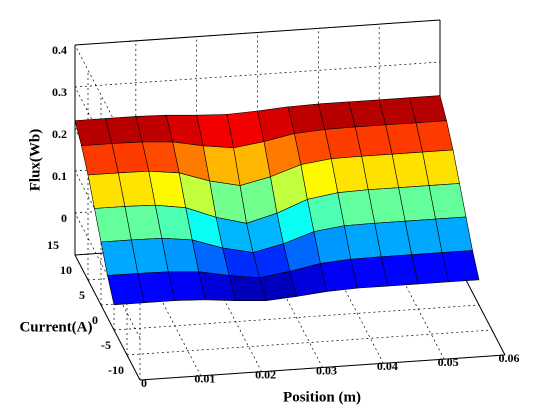 This screenshot has height=411, width=553. What do you see at coordinates (35, 160) in the screenshot?
I see `z-axis-title: Flux(Wb)` at bounding box center [35, 160].